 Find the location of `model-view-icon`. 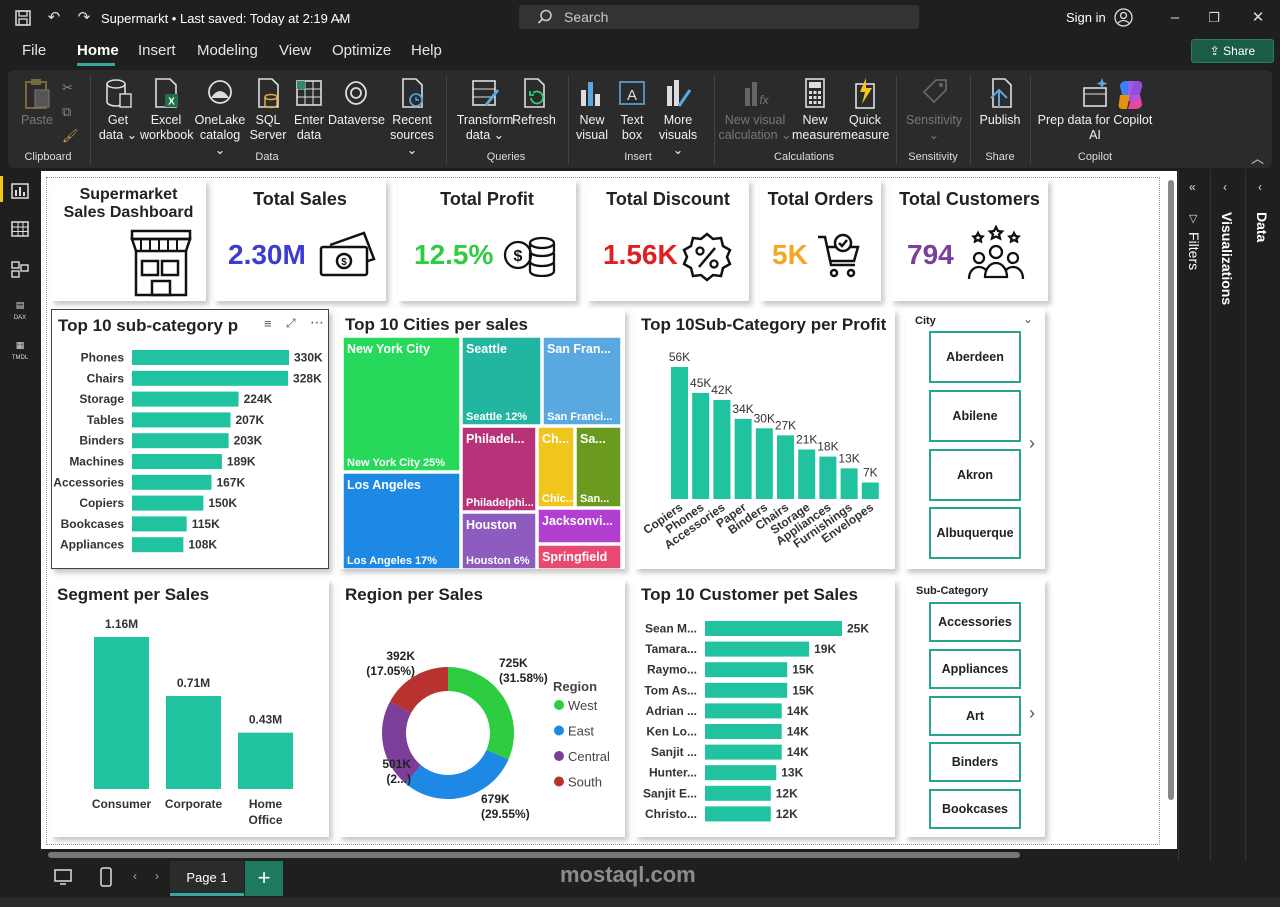

model-view-icon is located at coordinates (20, 269).